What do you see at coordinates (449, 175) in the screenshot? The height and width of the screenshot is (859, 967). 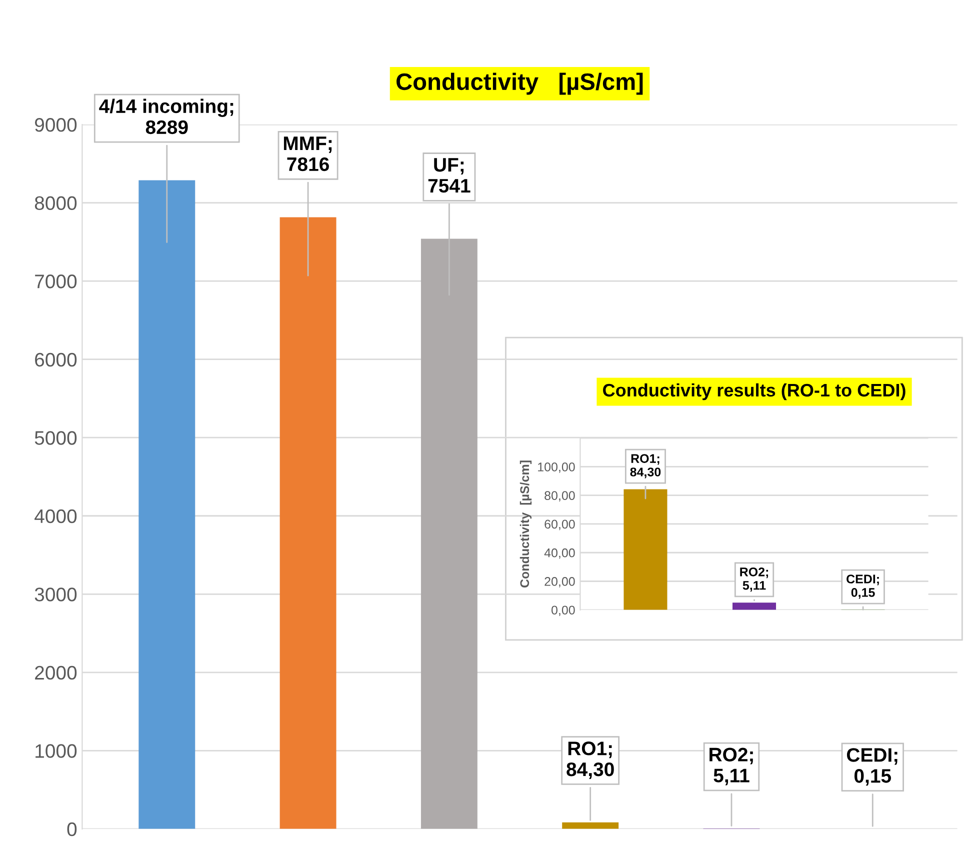 I see `data-label: UF; 7541` at bounding box center [449, 175].